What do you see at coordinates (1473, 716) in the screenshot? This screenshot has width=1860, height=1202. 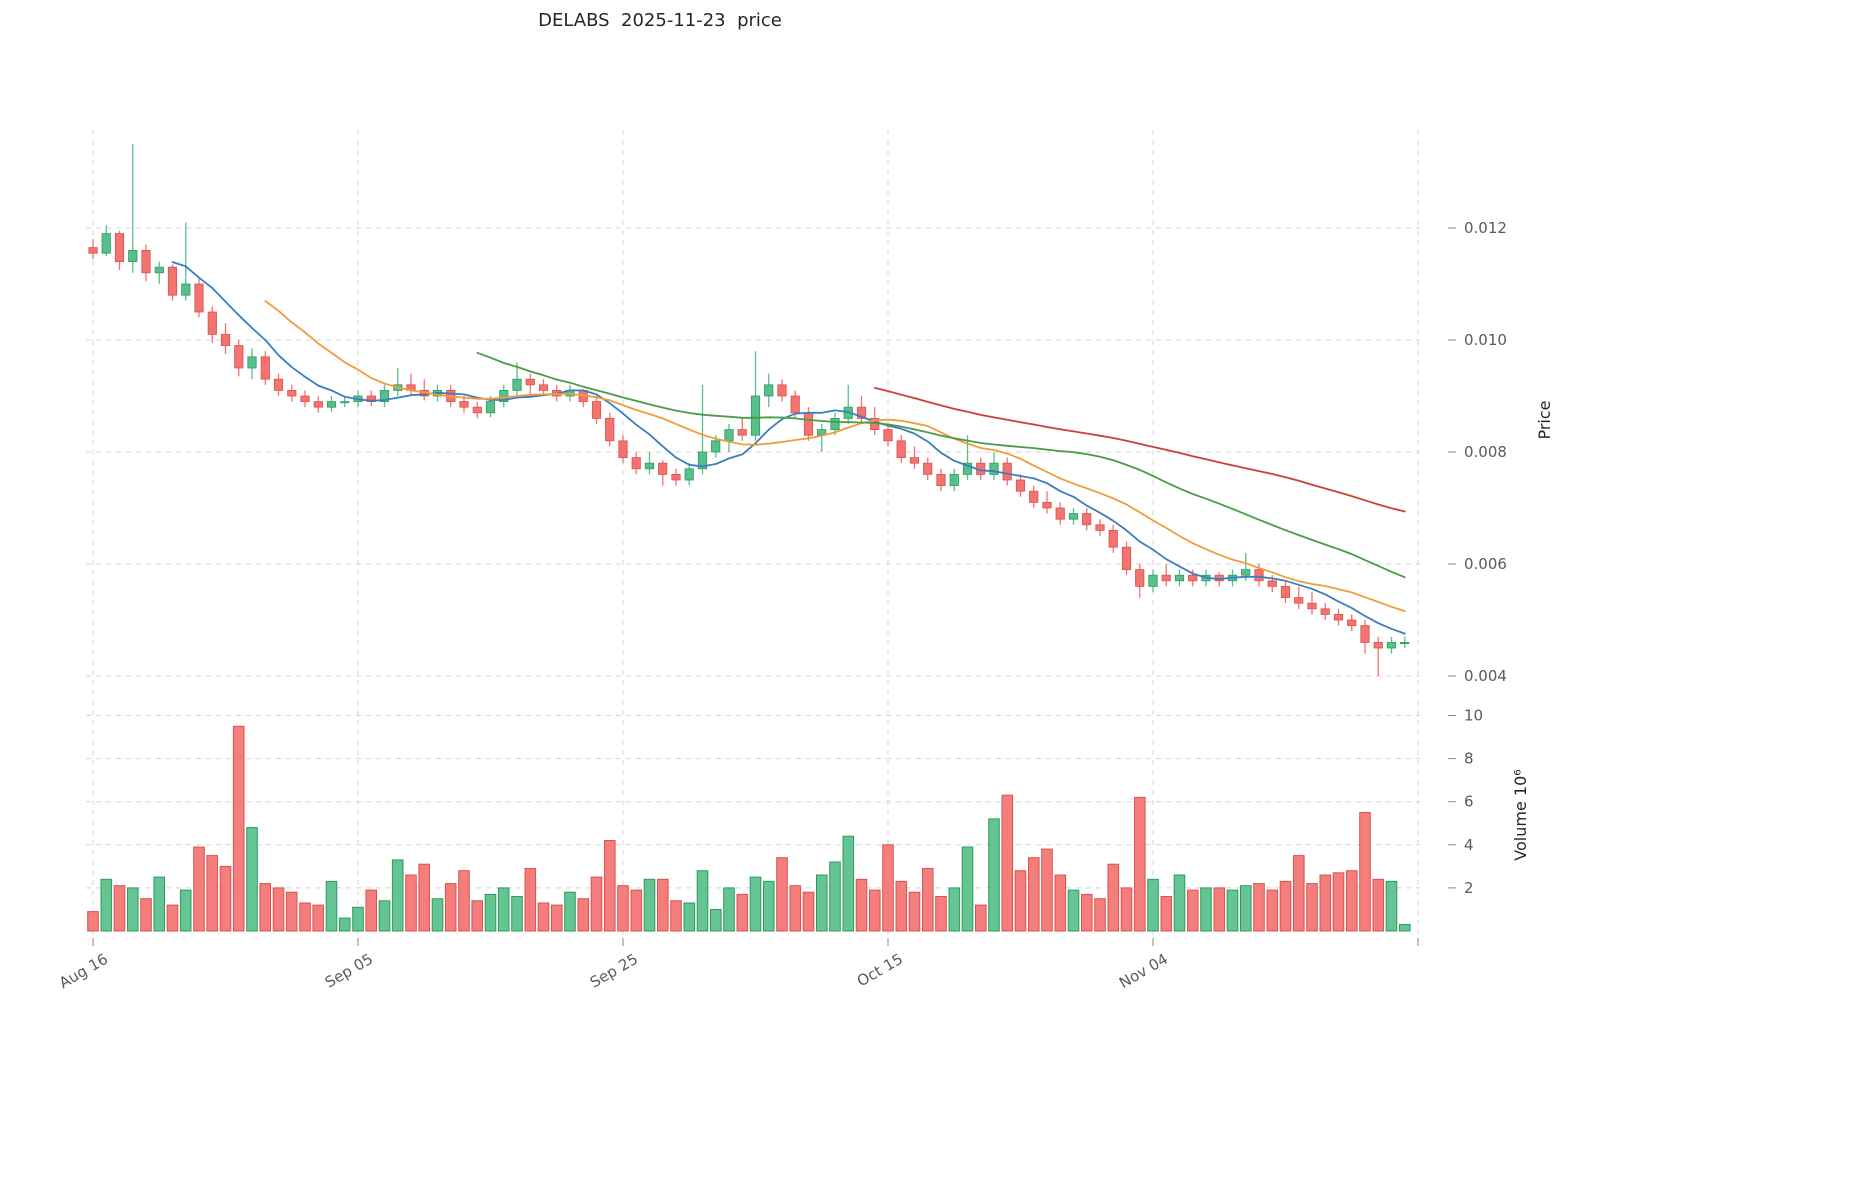 I see `volume-tick-label: 10` at bounding box center [1473, 716].